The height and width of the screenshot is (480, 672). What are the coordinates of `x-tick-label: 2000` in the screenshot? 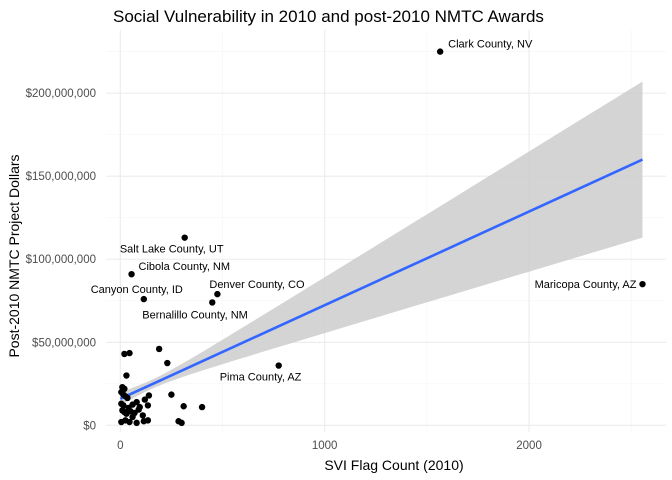 It's located at (529, 446).